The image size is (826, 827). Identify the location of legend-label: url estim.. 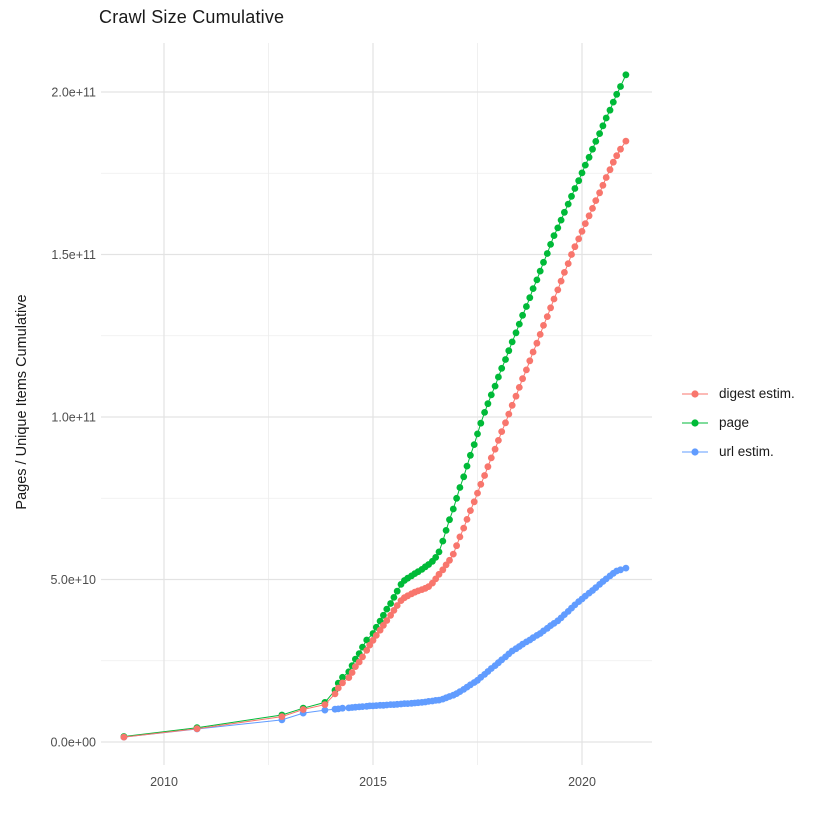
(746, 451).